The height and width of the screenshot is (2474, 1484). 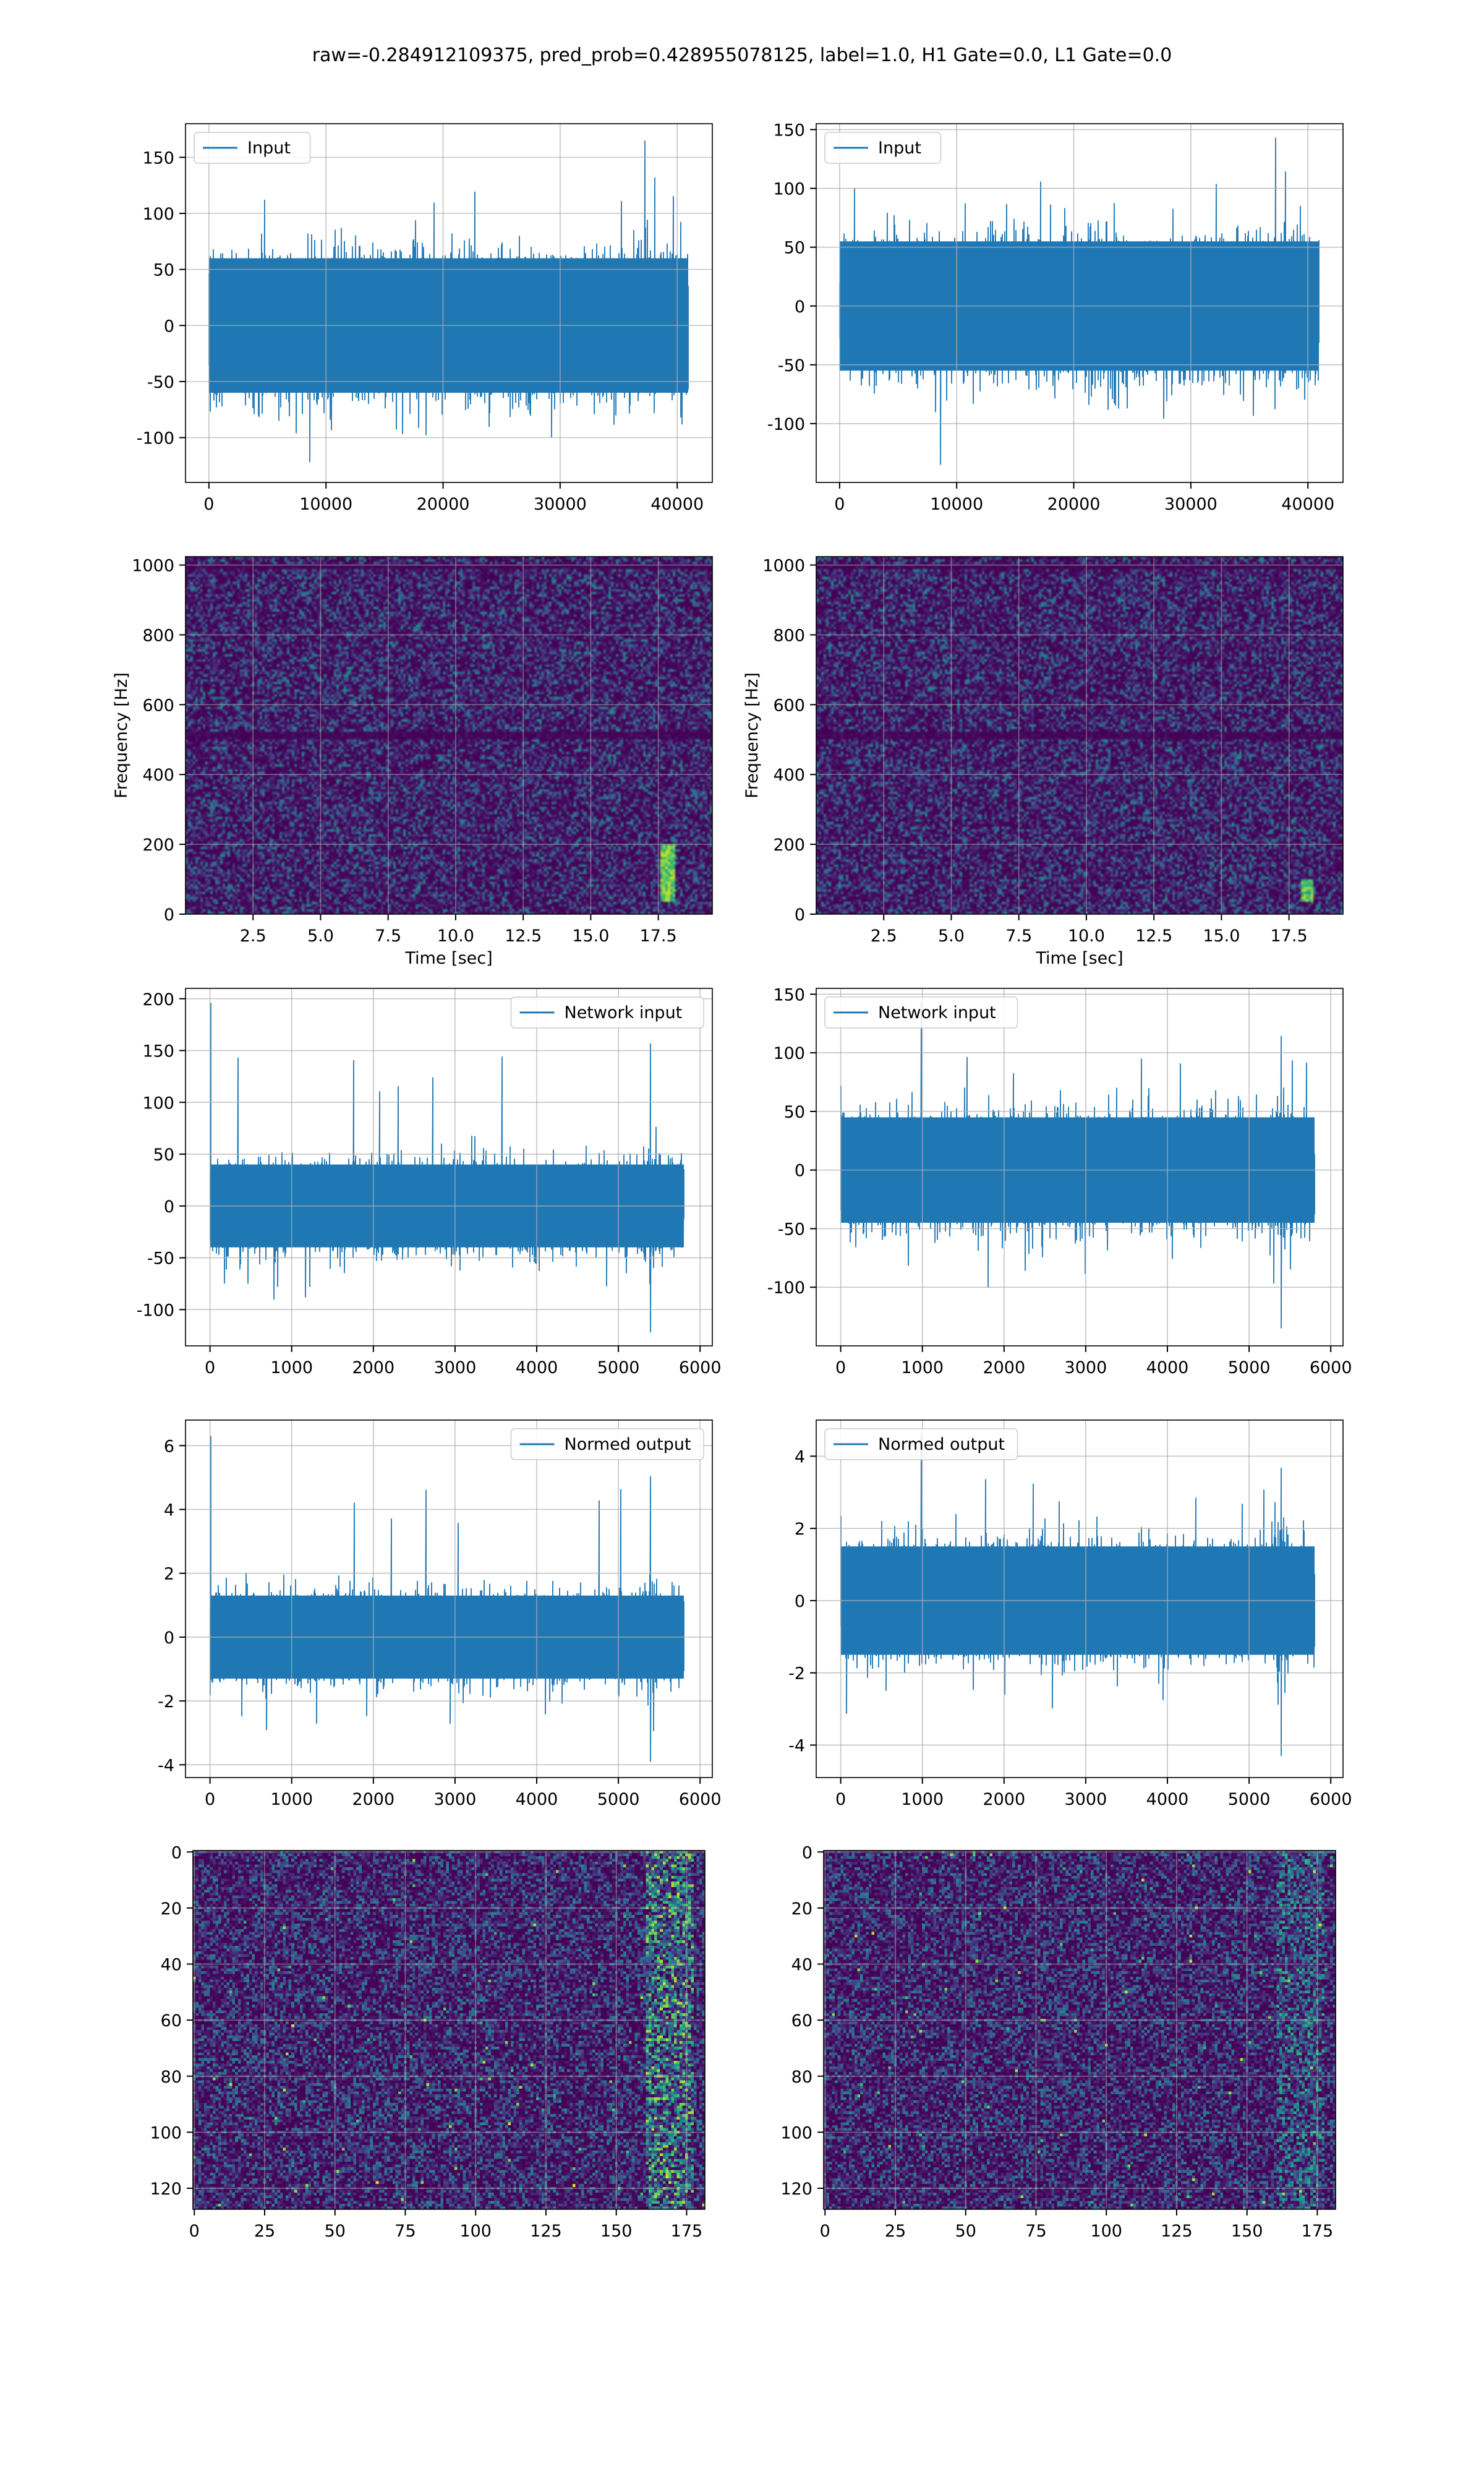 I want to click on x-tick-label: 1000, so click(x=291, y=1799).